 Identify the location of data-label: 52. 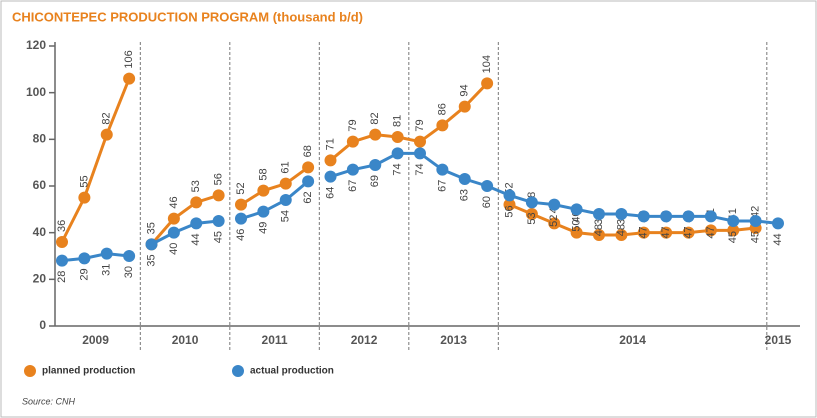
(554, 221).